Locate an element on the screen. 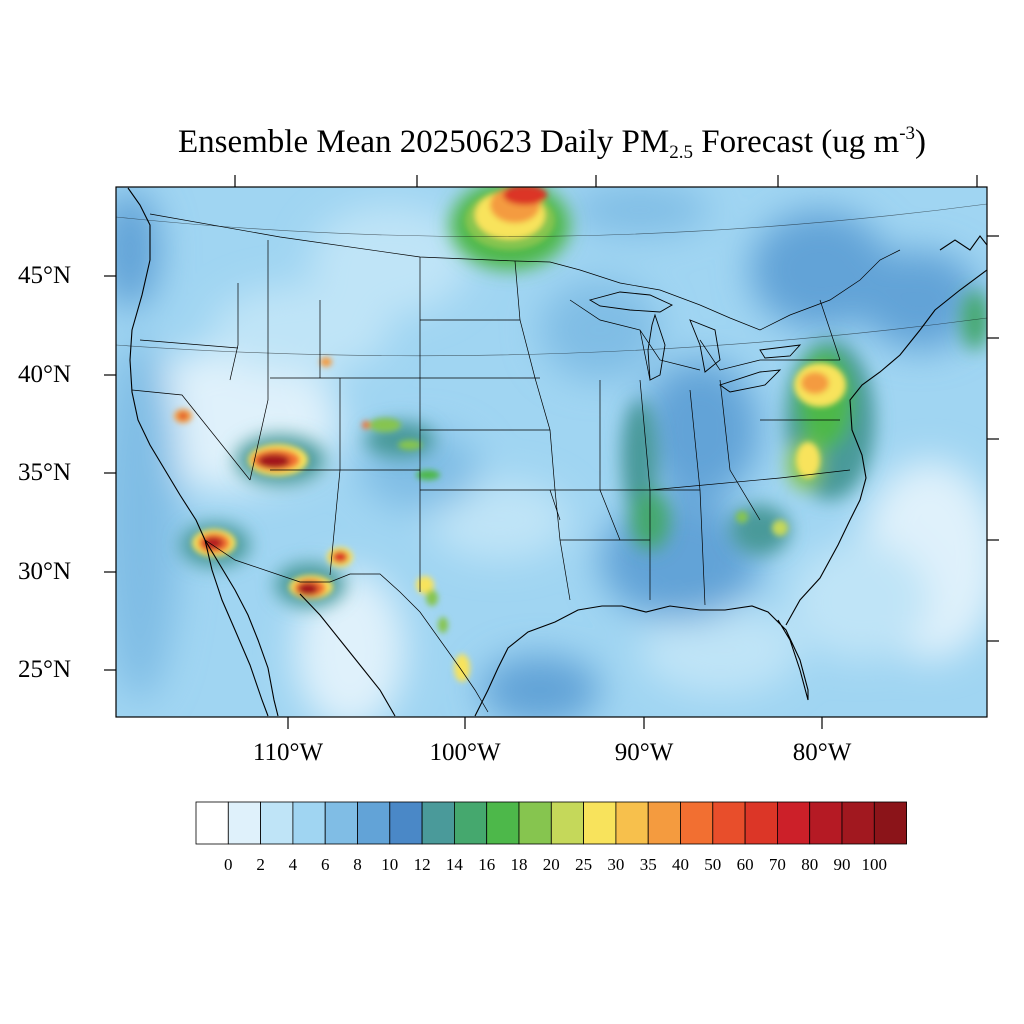 The image size is (1024, 1024). title-subscript: 2.5 is located at coordinates (681, 152).